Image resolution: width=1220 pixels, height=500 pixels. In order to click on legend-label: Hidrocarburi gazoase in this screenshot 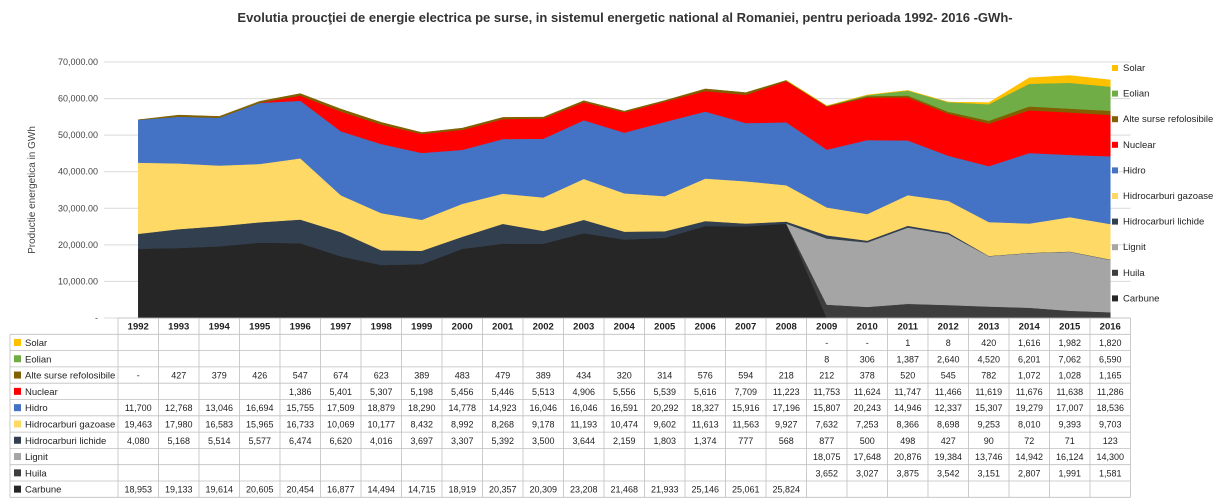, I will do `click(1168, 196)`.